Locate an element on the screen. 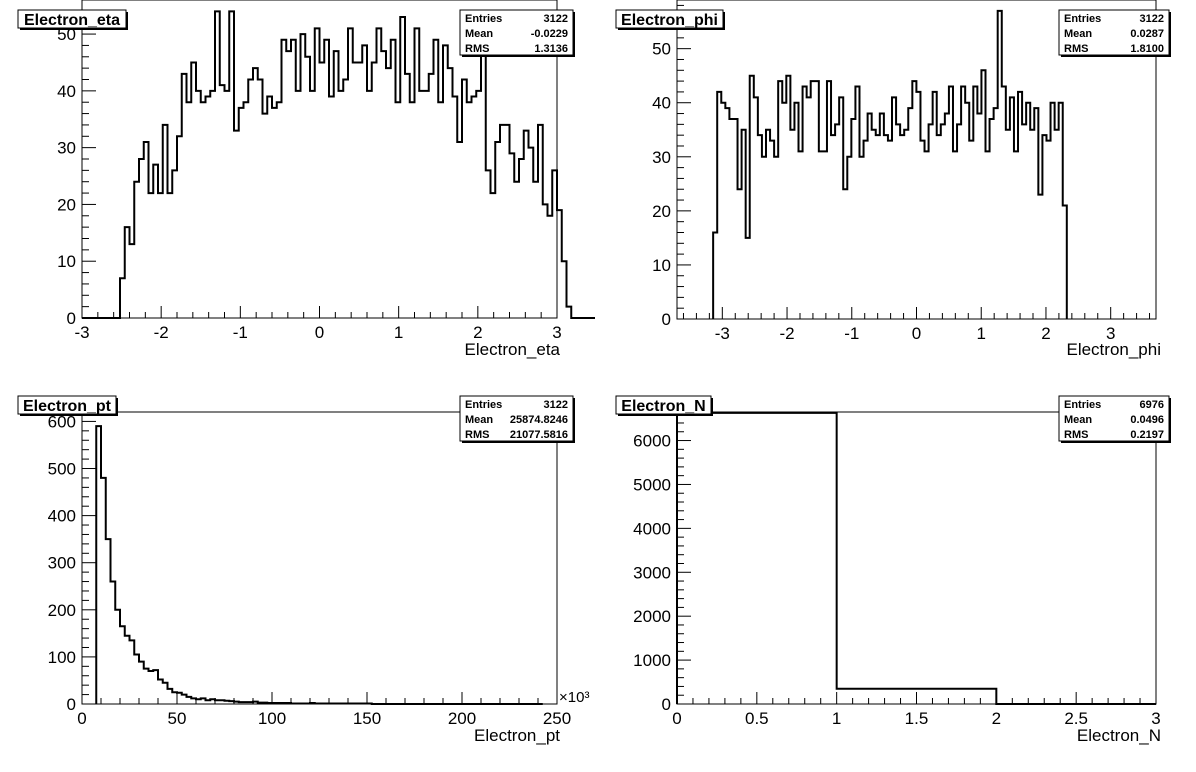  stats-value: 1.8100 is located at coordinates (1147, 49).